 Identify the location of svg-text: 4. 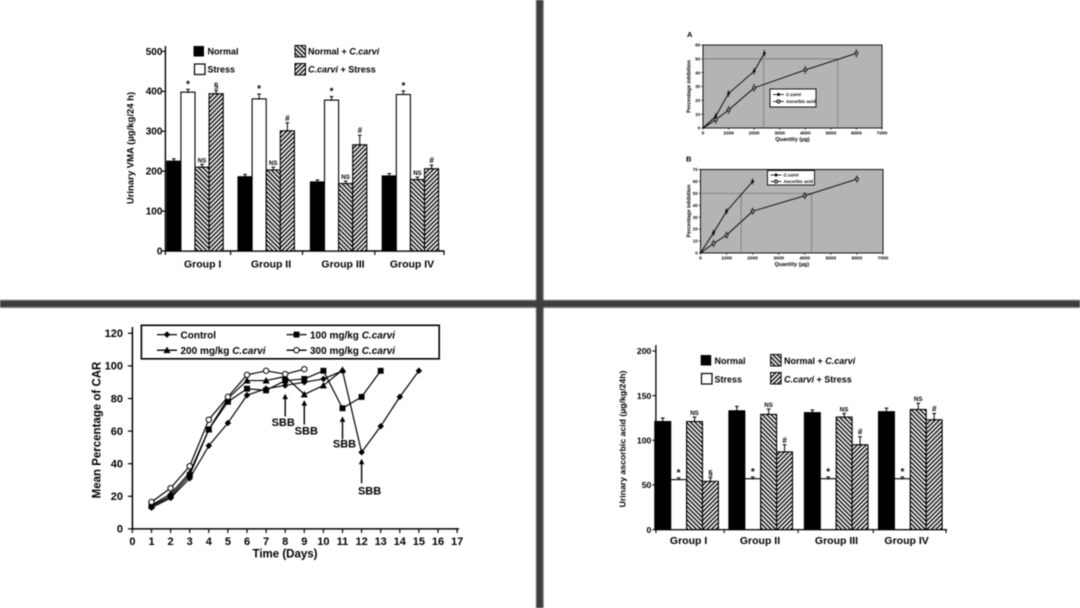
(209, 542).